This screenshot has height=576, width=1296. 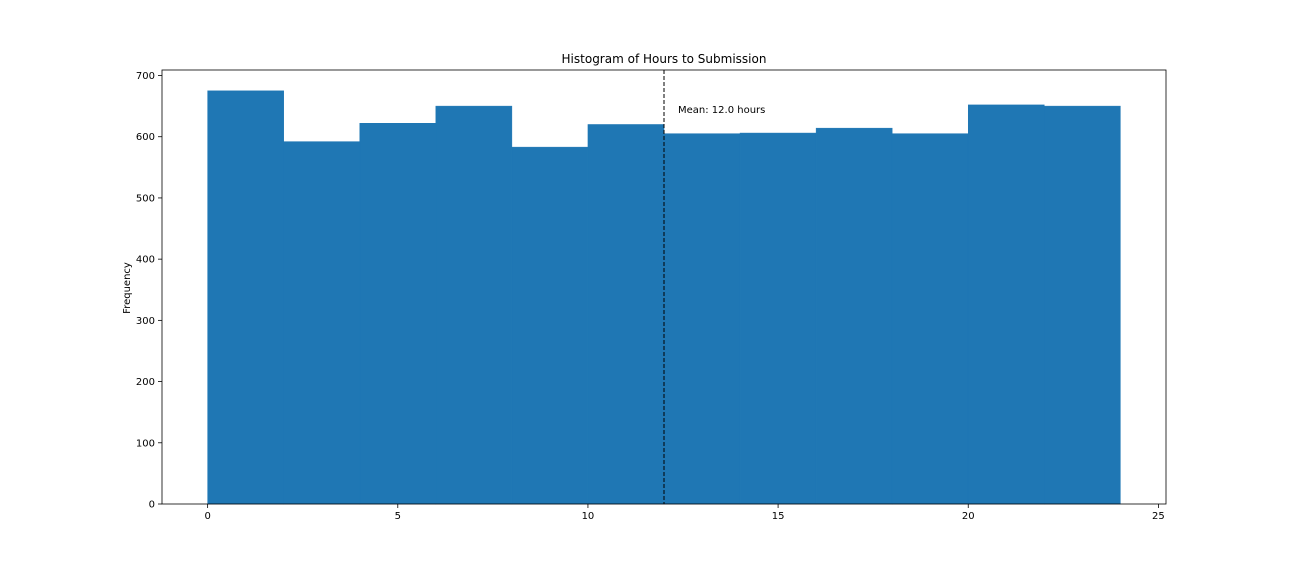 What do you see at coordinates (588, 516) in the screenshot?
I see `x-tick-label: 10` at bounding box center [588, 516].